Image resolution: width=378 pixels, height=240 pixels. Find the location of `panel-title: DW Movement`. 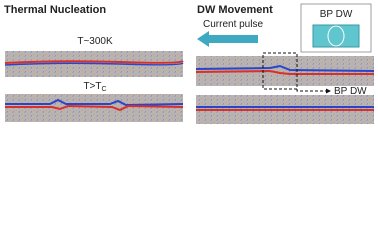

panel-title: DW Movement is located at coordinates (235, 10).